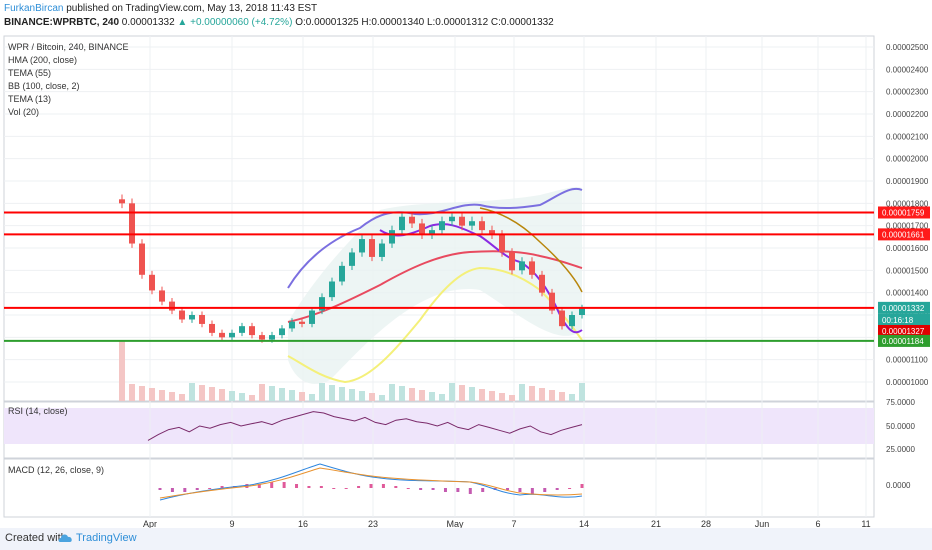 This screenshot has width=932, height=550. What do you see at coordinates (900, 402) in the screenshot?
I see `rsi-tick-75: 75.0000` at bounding box center [900, 402].